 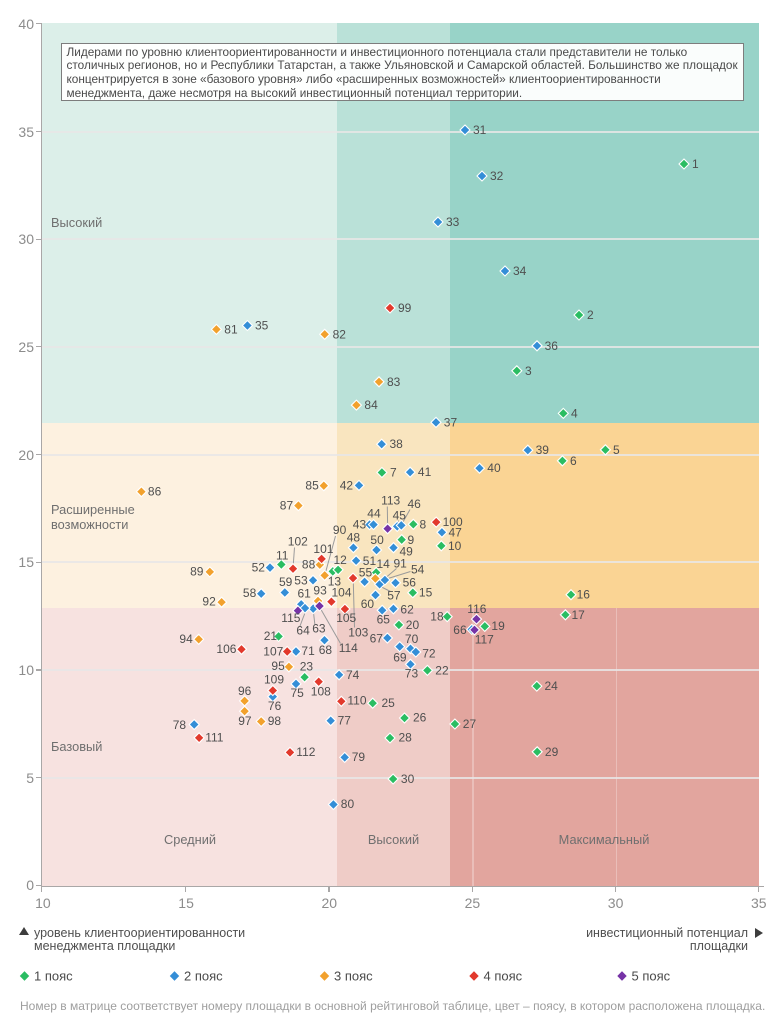 What do you see at coordinates (307, 666) in the screenshot?
I see `svg-text: 23` at bounding box center [307, 666].